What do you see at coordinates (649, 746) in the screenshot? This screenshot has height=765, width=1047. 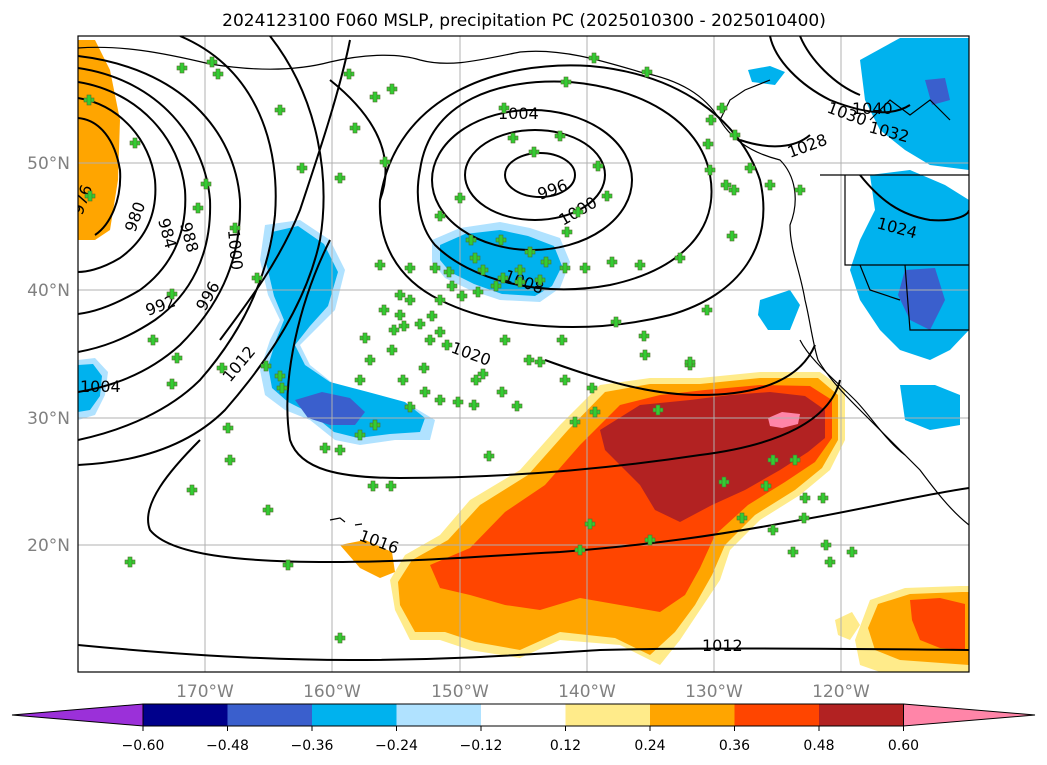 I see `colorbar-tick-label: 0.24` at bounding box center [649, 746].